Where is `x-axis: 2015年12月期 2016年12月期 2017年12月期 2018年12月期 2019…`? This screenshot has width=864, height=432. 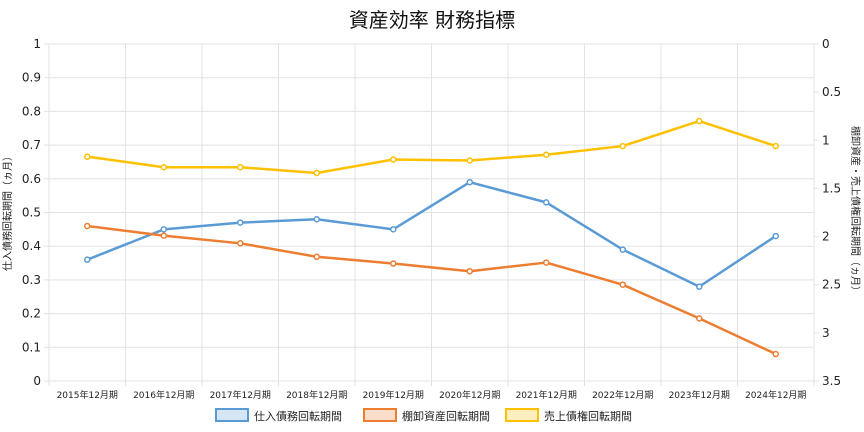
x-axis: 2015年12月期 2016年12月期 2017年12月期 2018年12月期 2019… is located at coordinates (432, 395).